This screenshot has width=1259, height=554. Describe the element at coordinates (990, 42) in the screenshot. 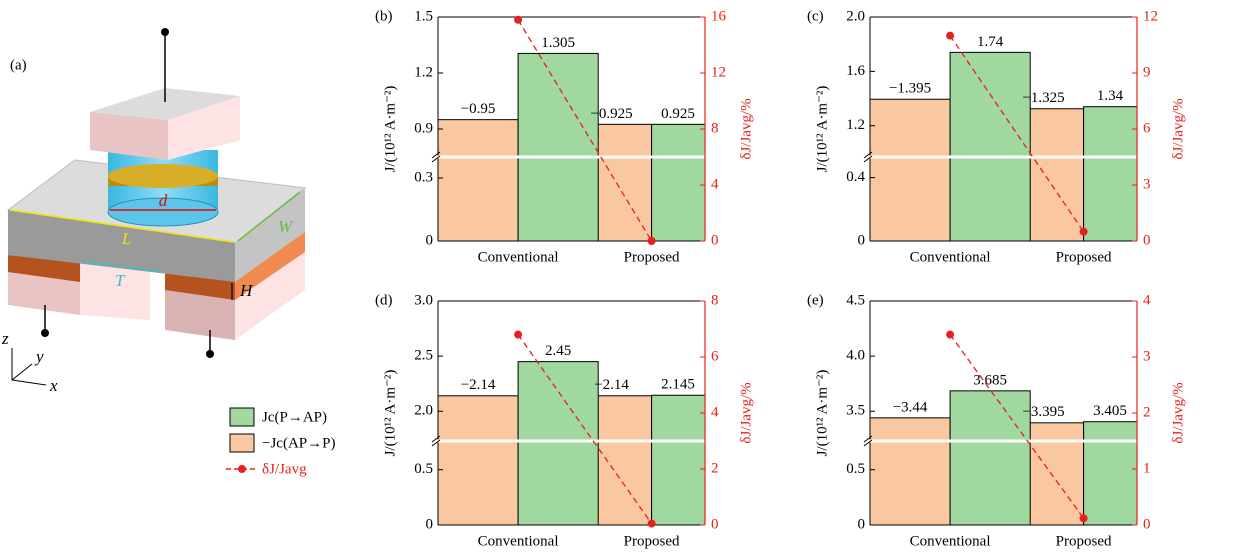

I see `value-label: 1.74` at that location.